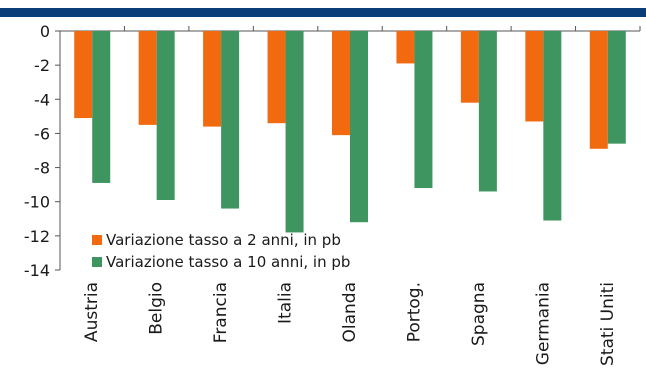 The height and width of the screenshot is (383, 646). Describe the element at coordinates (92, 312) in the screenshot. I see `x-category-label: Austria` at that location.